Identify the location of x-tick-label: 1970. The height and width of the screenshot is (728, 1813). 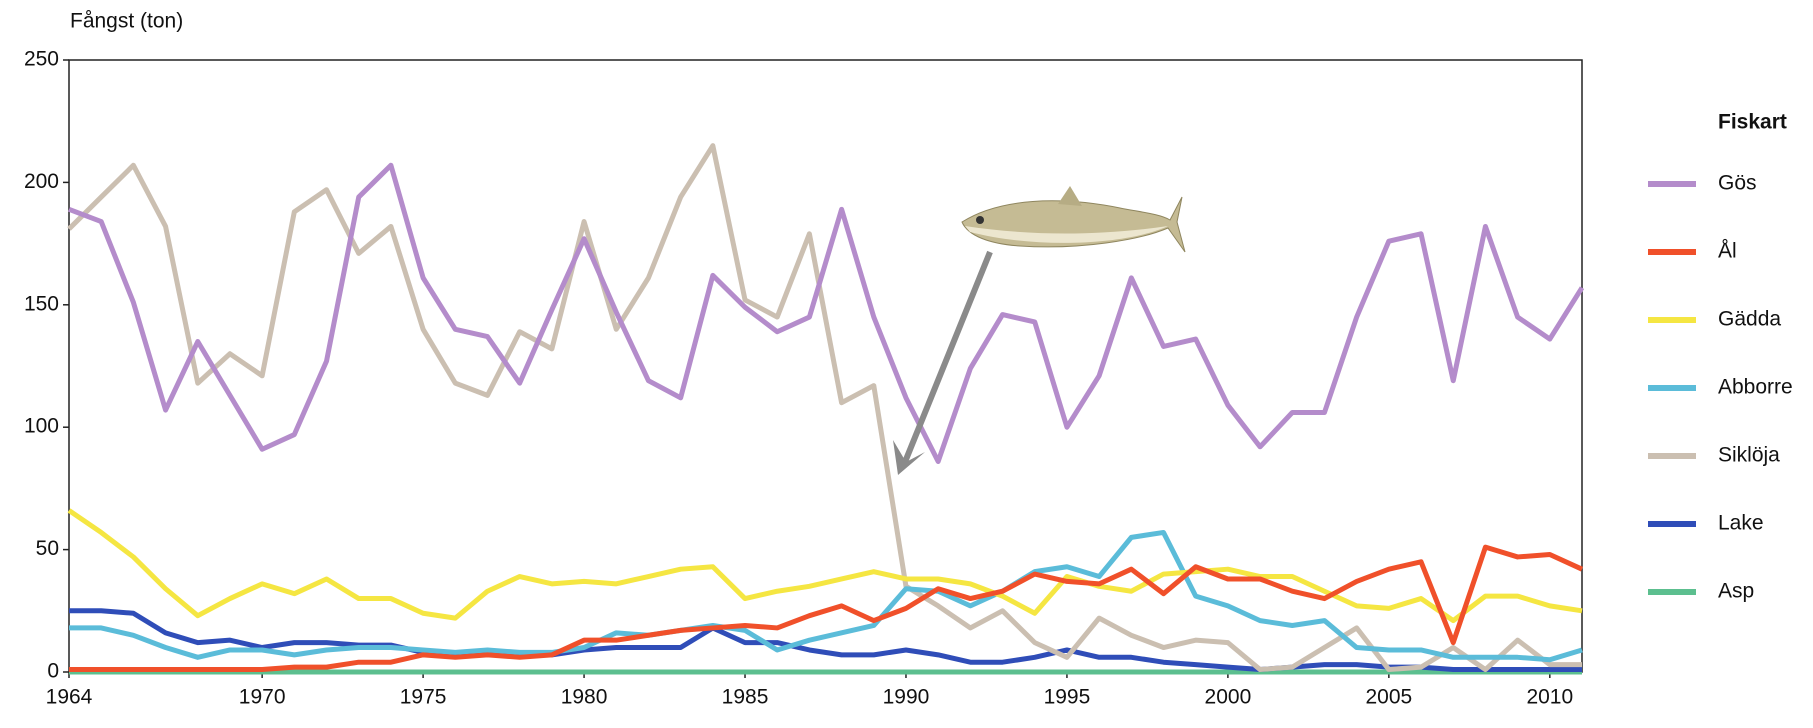
(262, 697).